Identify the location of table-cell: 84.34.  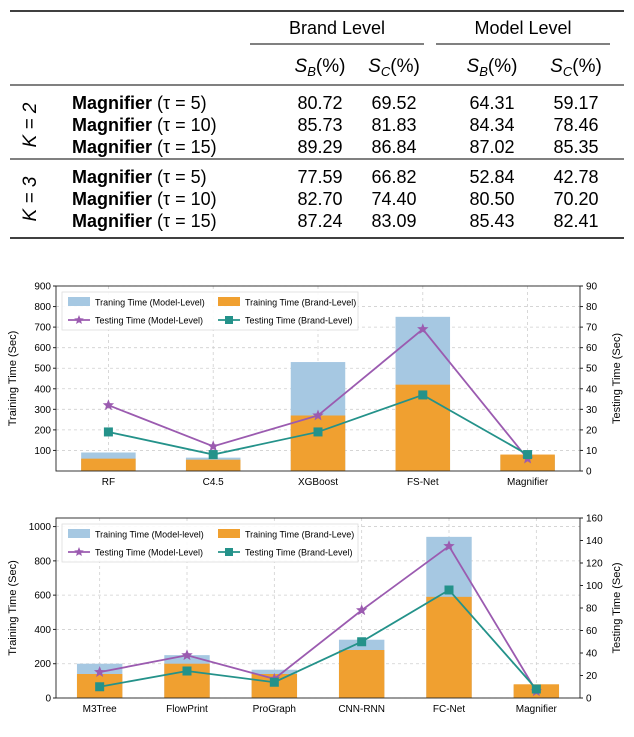
(491, 125).